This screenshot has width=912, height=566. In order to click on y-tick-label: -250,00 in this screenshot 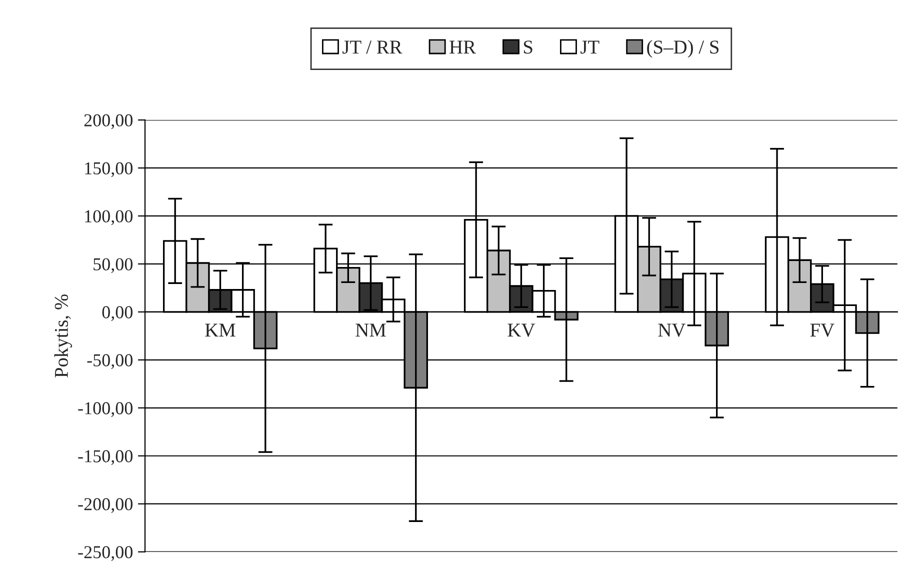, I will do `click(105, 553)`.